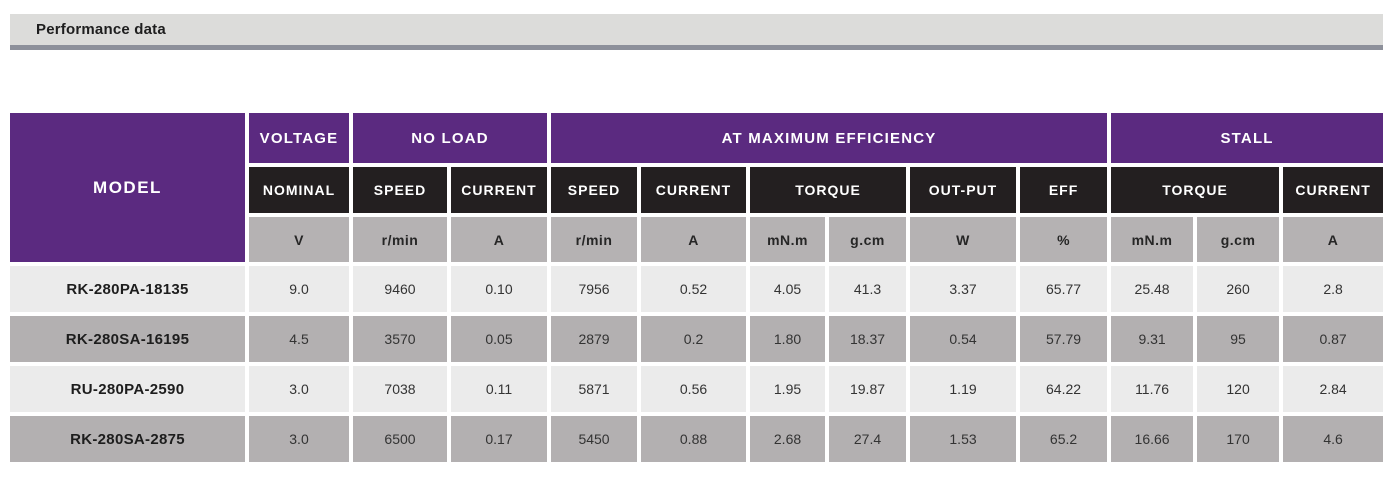 Image resolution: width=1391 pixels, height=484 pixels. I want to click on model-name-cell: RU-280PA-2590, so click(127, 389).